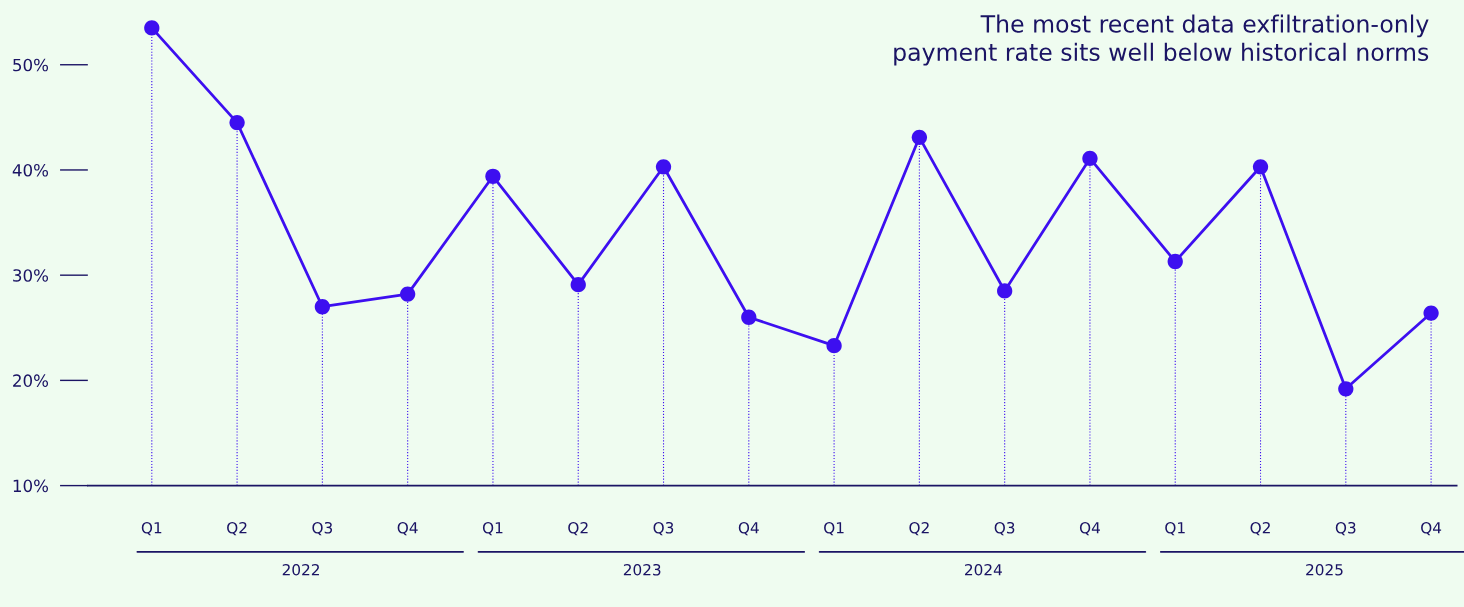 The image size is (1464, 607). What do you see at coordinates (31, 65) in the screenshot?
I see `y-tick-label: 50%` at bounding box center [31, 65].